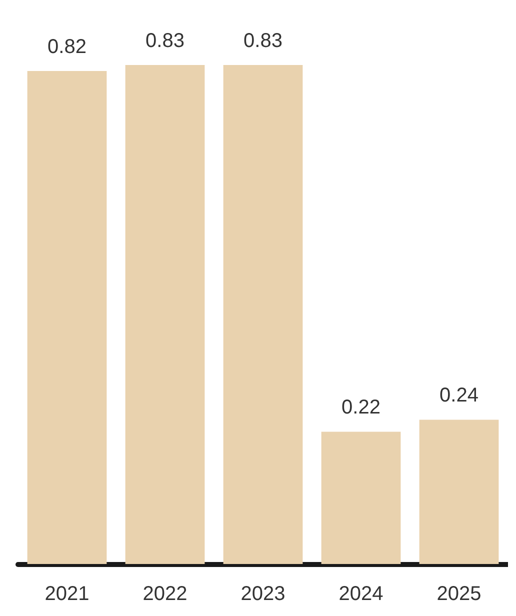 Image resolution: width=516 pixels, height=616 pixels. I want to click on x-tick-label: 2025, so click(459, 594).